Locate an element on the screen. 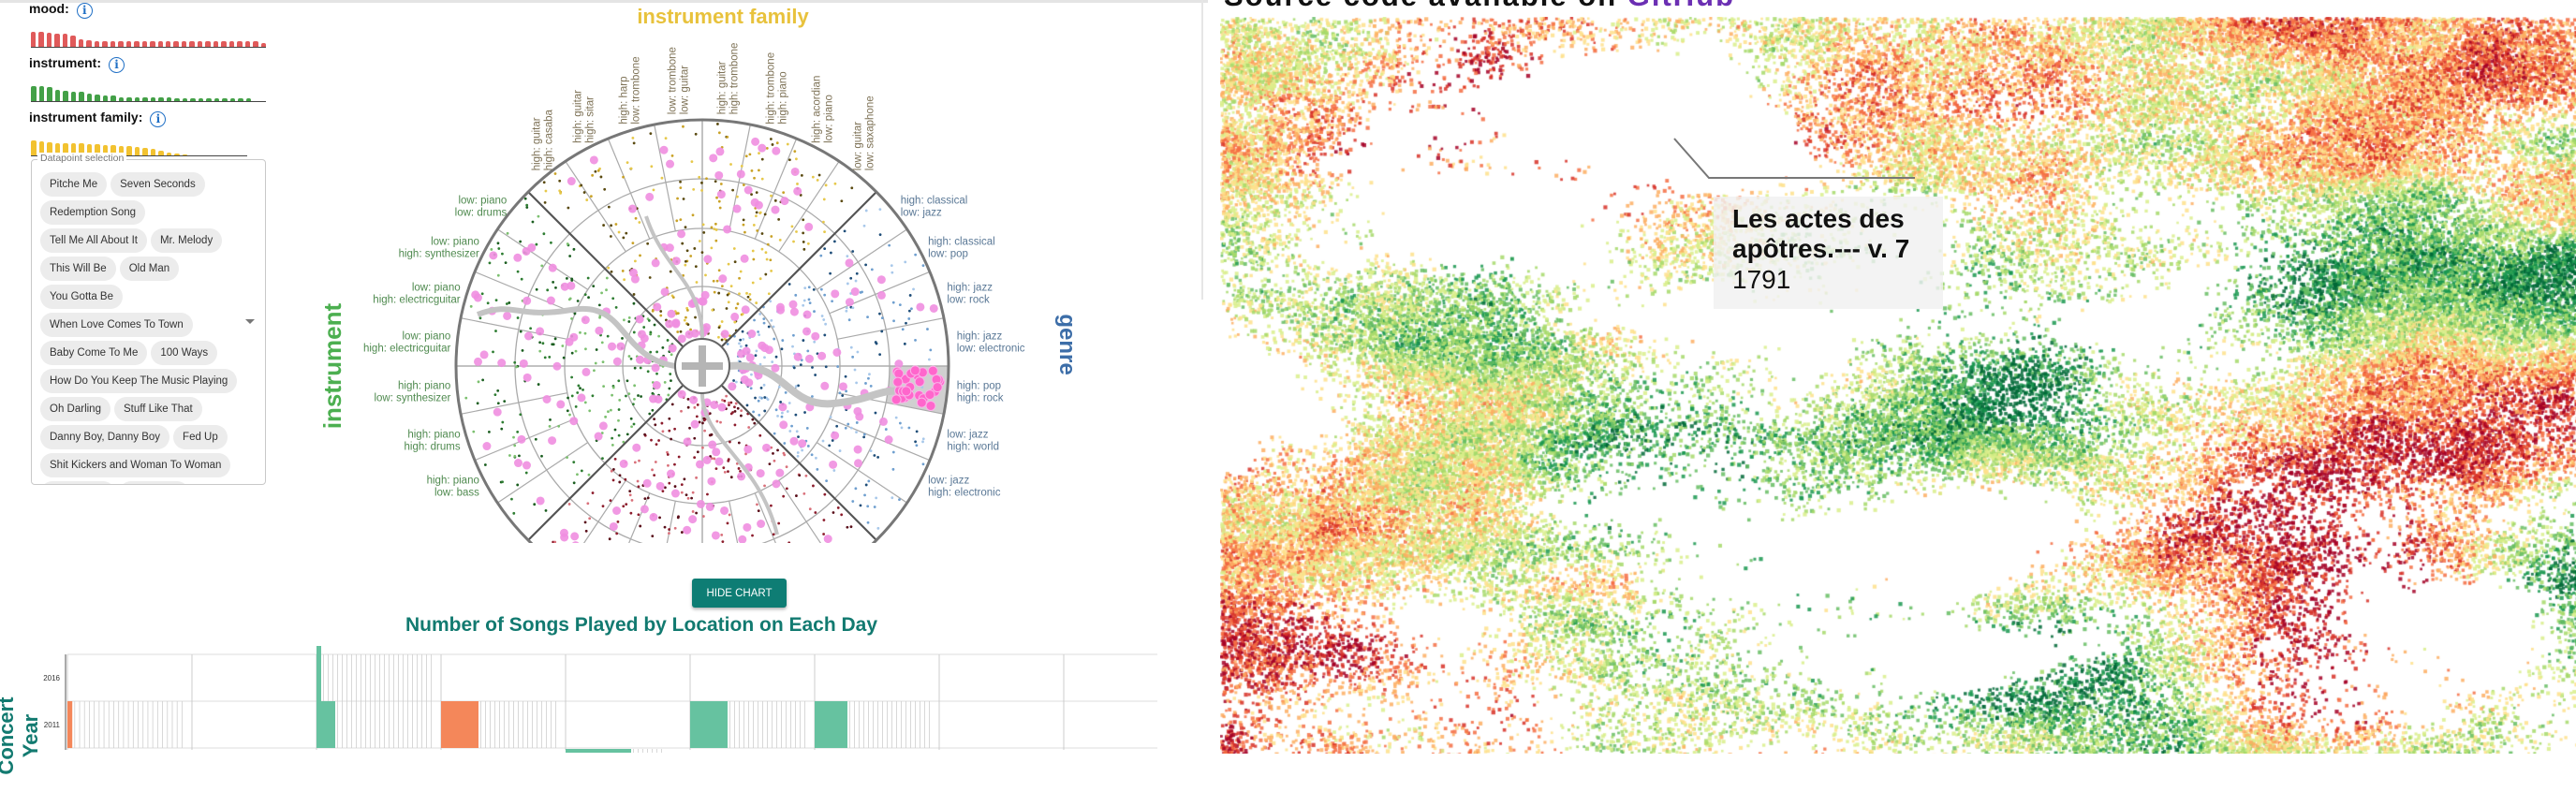  song-chip: Fed Up is located at coordinates (200, 437).